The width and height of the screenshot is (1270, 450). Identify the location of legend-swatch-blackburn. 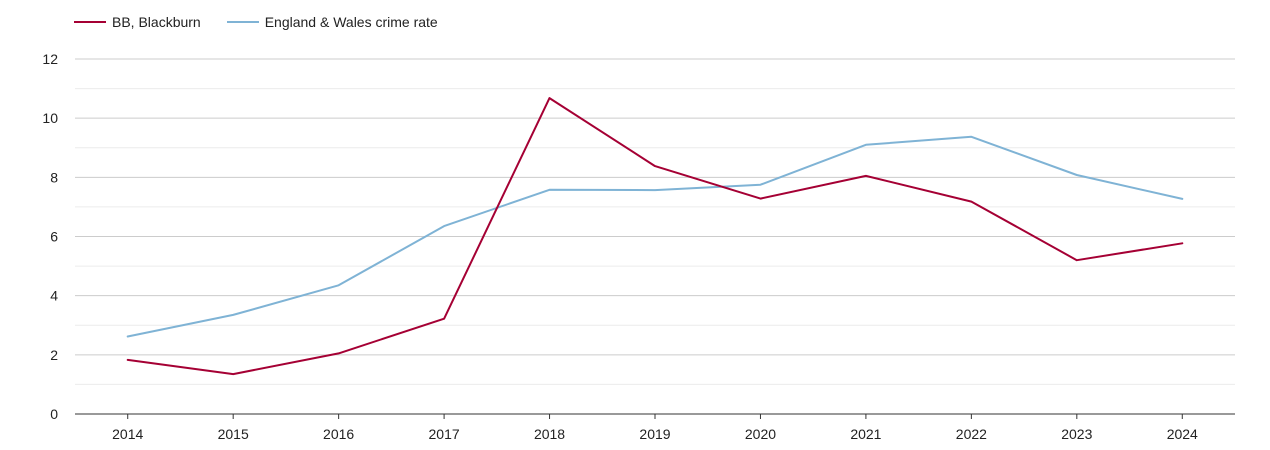
(90, 22).